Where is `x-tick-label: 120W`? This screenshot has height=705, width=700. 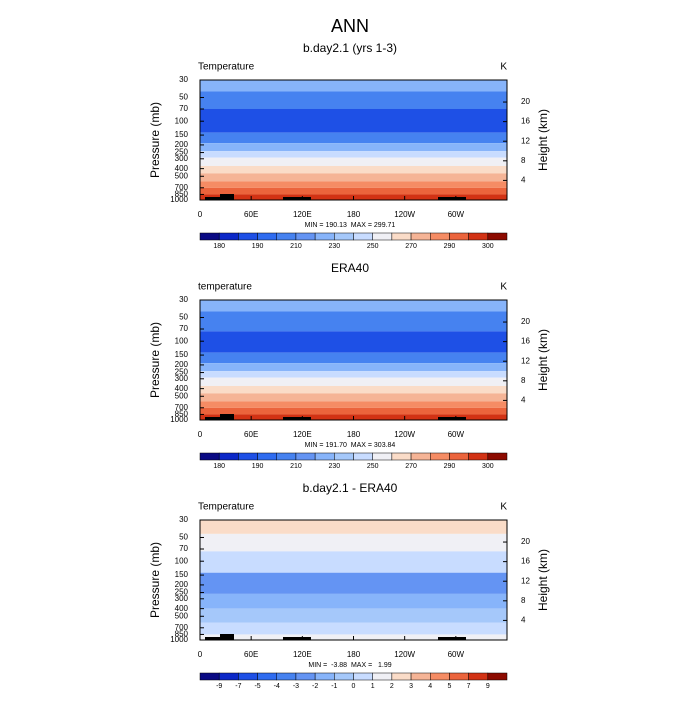 x-tick-label: 120W is located at coordinates (404, 654).